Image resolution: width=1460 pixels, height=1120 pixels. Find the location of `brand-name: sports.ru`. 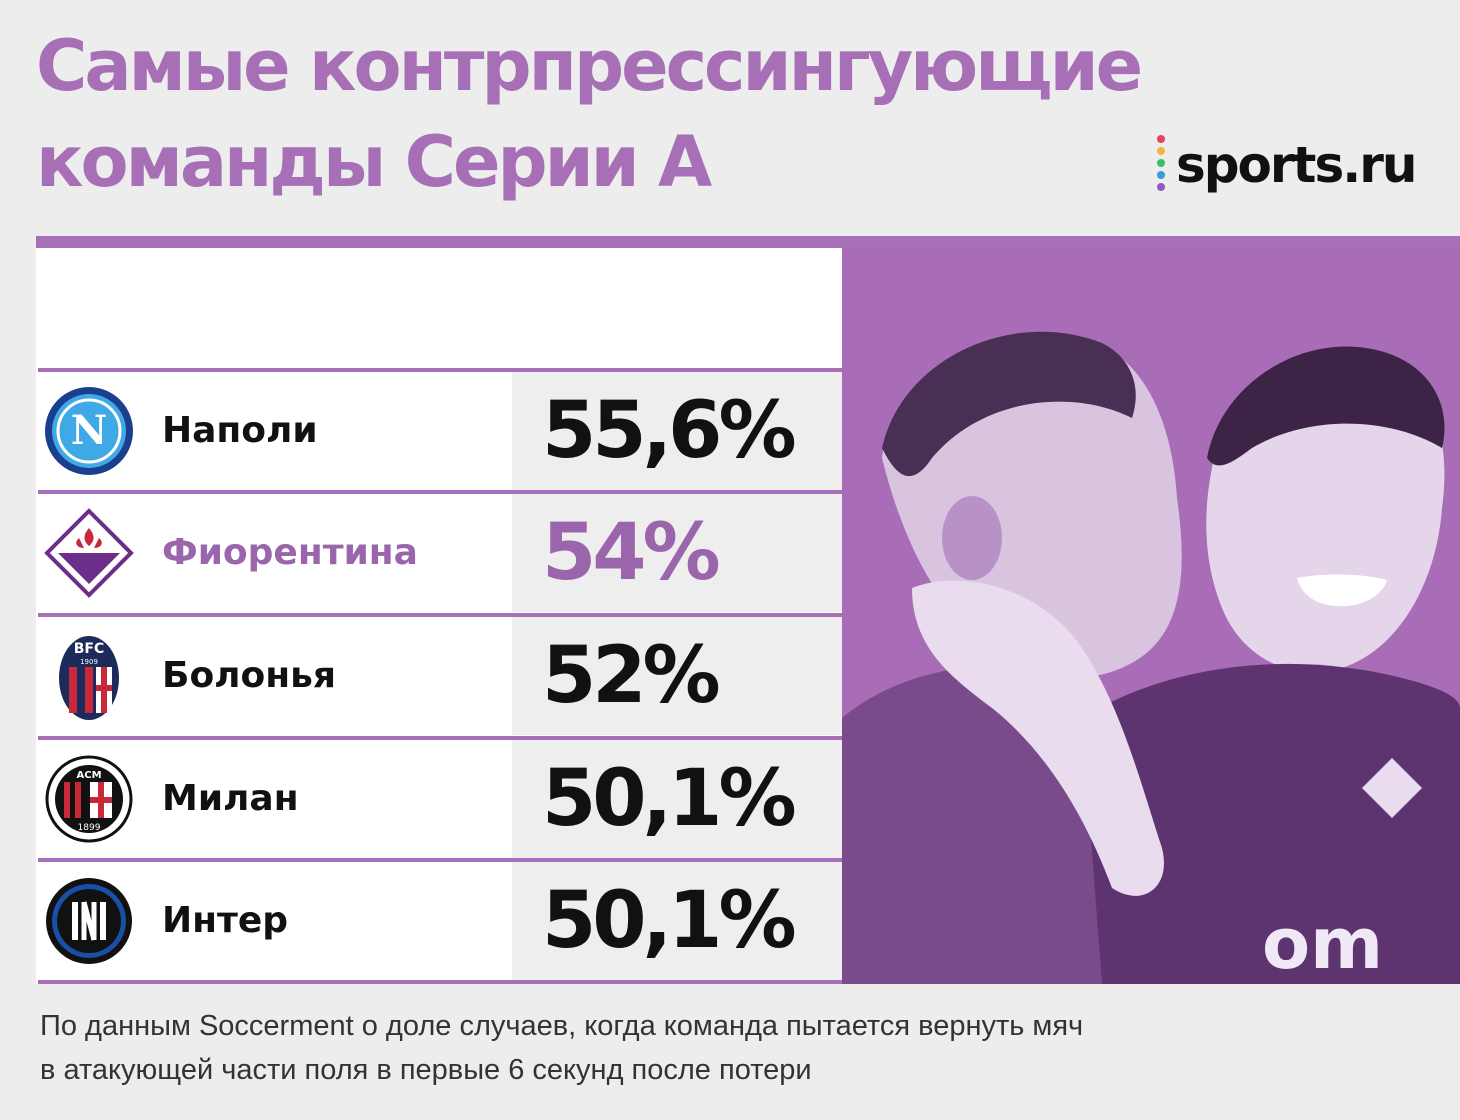

brand-name: sports.ru is located at coordinates (1296, 165).